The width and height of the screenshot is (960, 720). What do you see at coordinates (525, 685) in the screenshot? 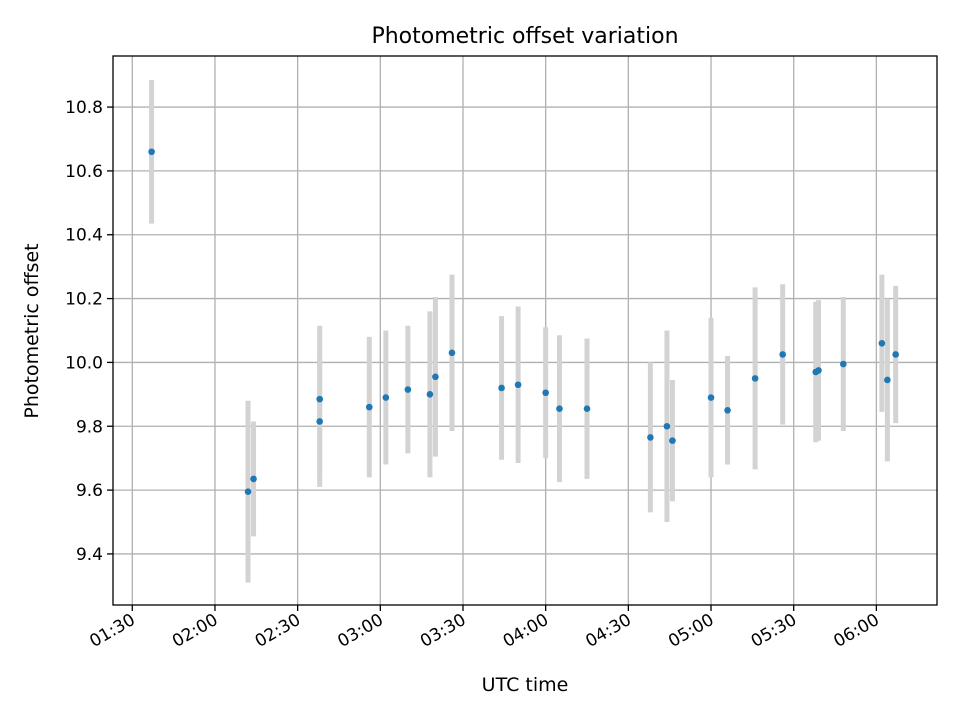
I see `x-axis-label: UTC time` at bounding box center [525, 685].